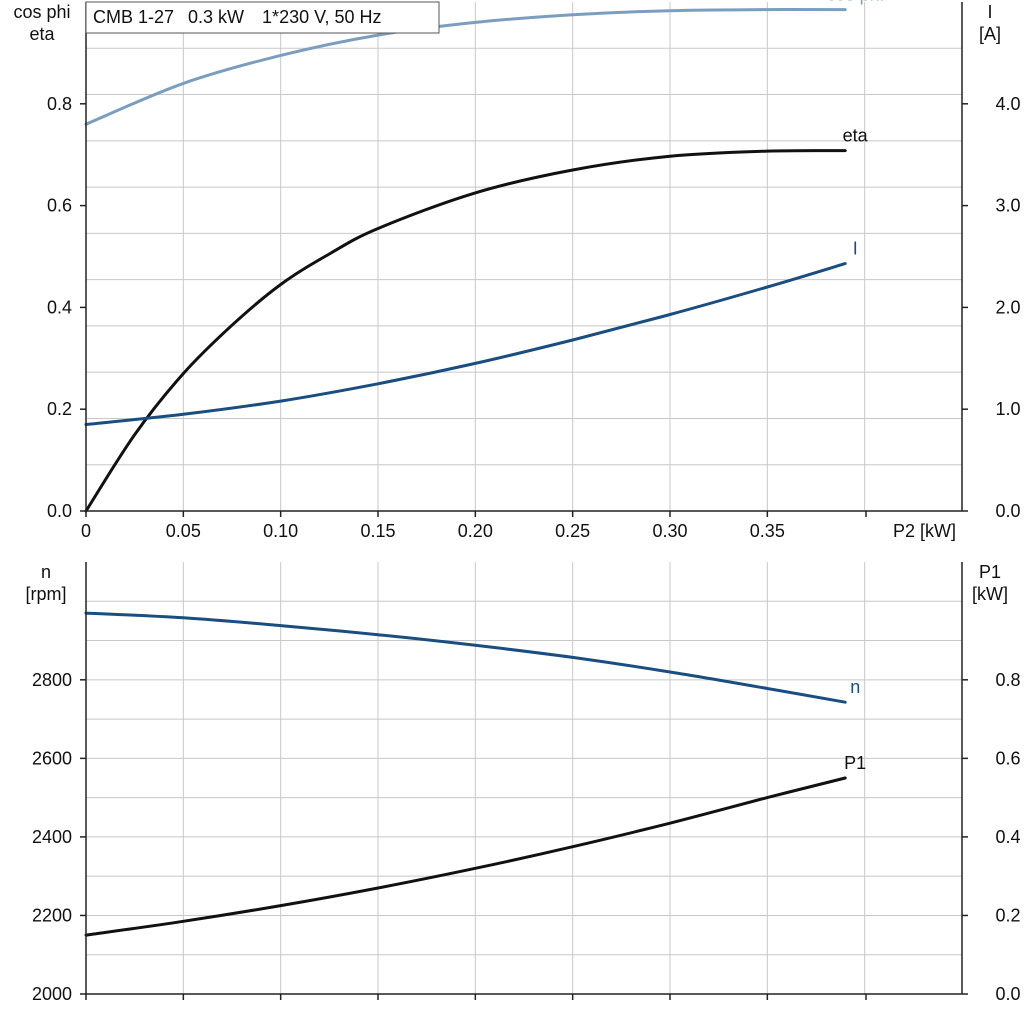  Describe the element at coordinates (855, 687) in the screenshot. I see `series-label-n: n` at that location.